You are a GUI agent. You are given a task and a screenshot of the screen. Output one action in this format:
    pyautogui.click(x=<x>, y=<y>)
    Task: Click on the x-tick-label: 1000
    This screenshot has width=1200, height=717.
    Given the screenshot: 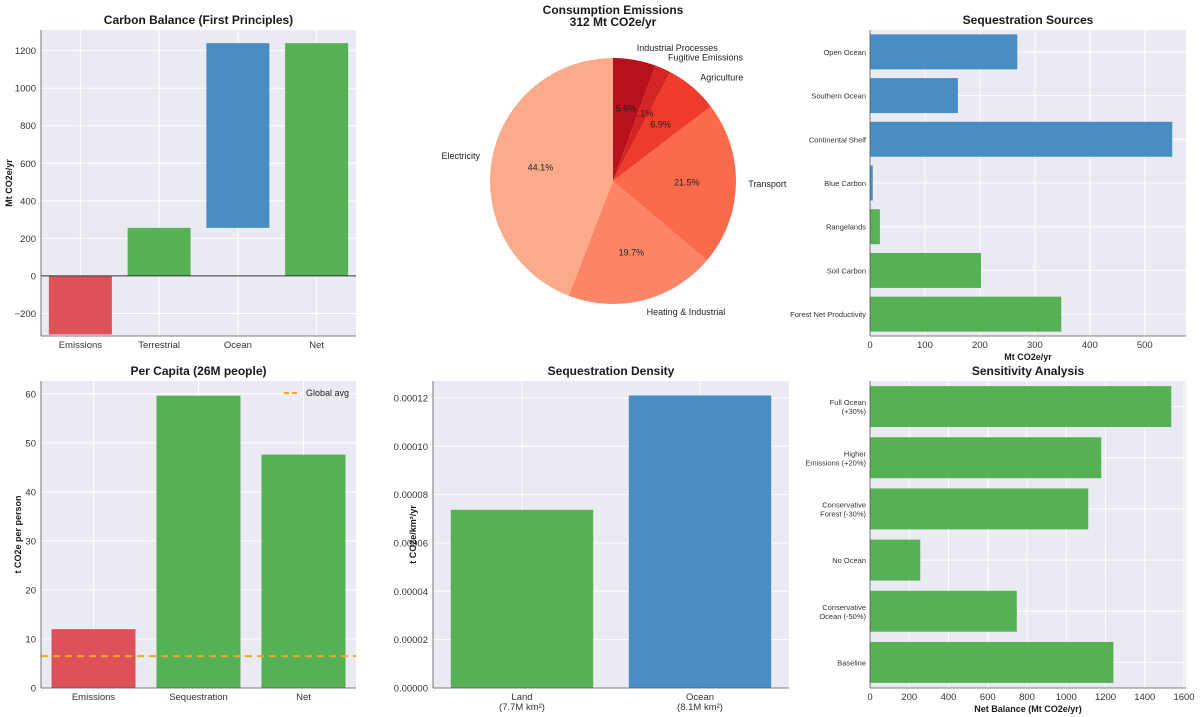 What is the action you would take?
    pyautogui.click(x=1066, y=697)
    